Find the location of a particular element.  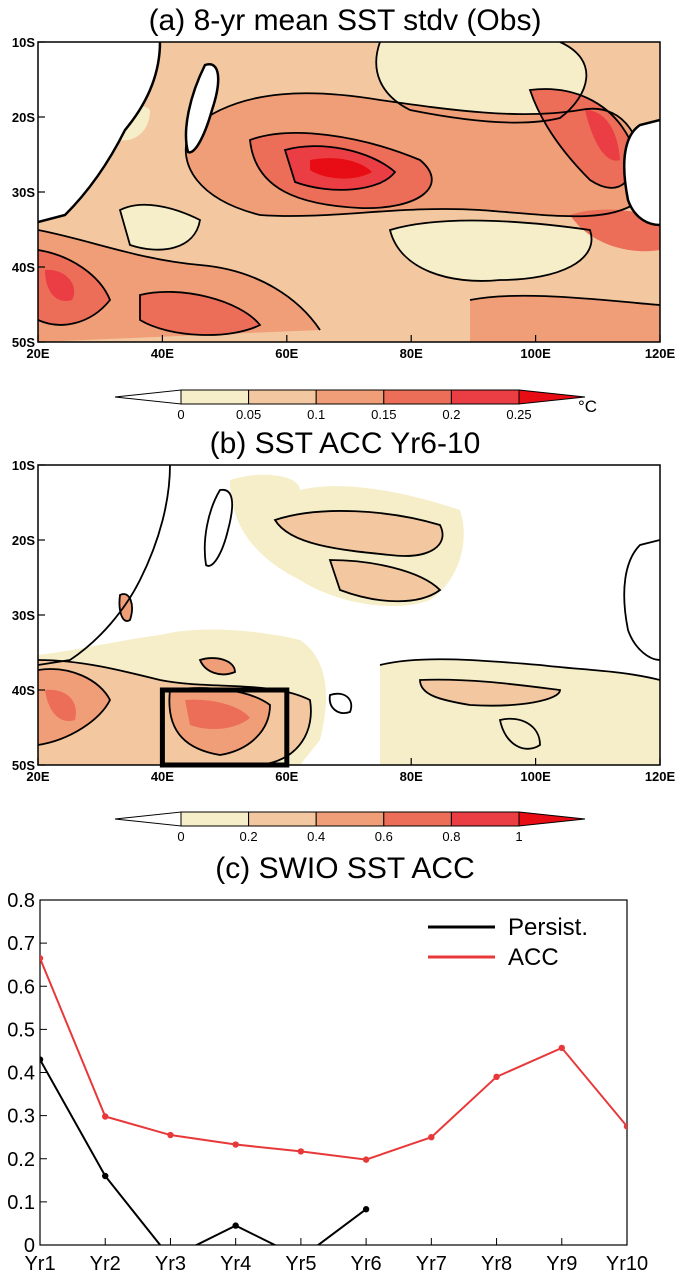

panel-a-colorbar-tick-label: 0.1 is located at coordinates (316, 414).